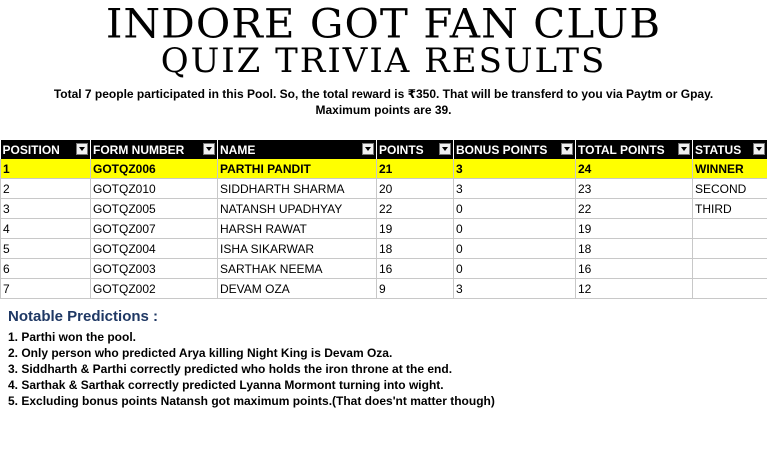  I want to click on cell-form-number: GOTQZ002, so click(154, 288).